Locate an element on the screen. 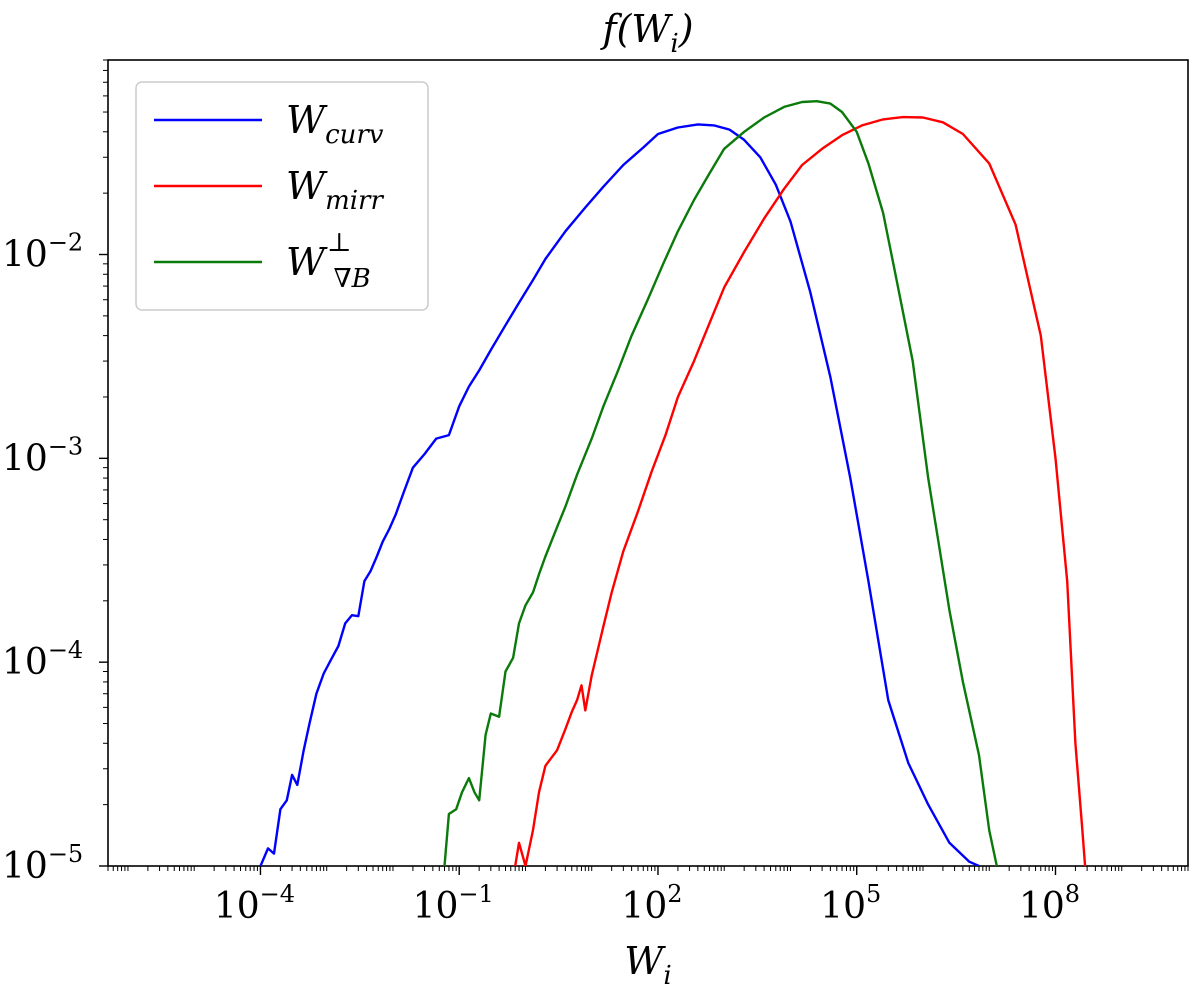  x-tick-label: 10⁸ is located at coordinates (1049, 903).